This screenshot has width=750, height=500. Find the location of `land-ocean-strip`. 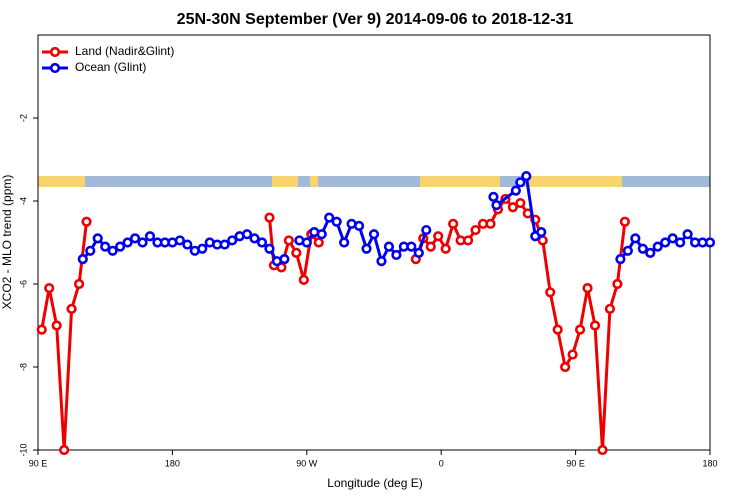

land-ocean-strip is located at coordinates (374, 181).